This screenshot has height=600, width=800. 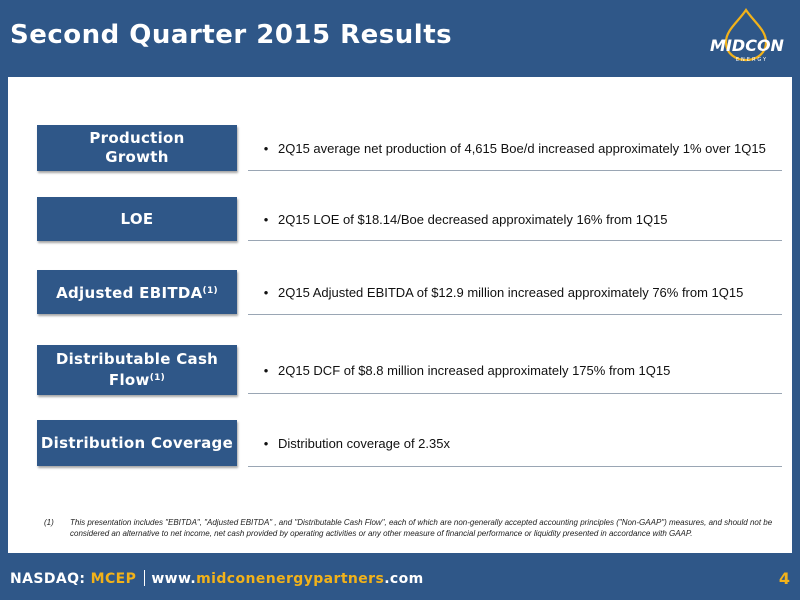 What do you see at coordinates (290, 579) in the screenshot?
I see `url-domain: midconenergypartners` at bounding box center [290, 579].